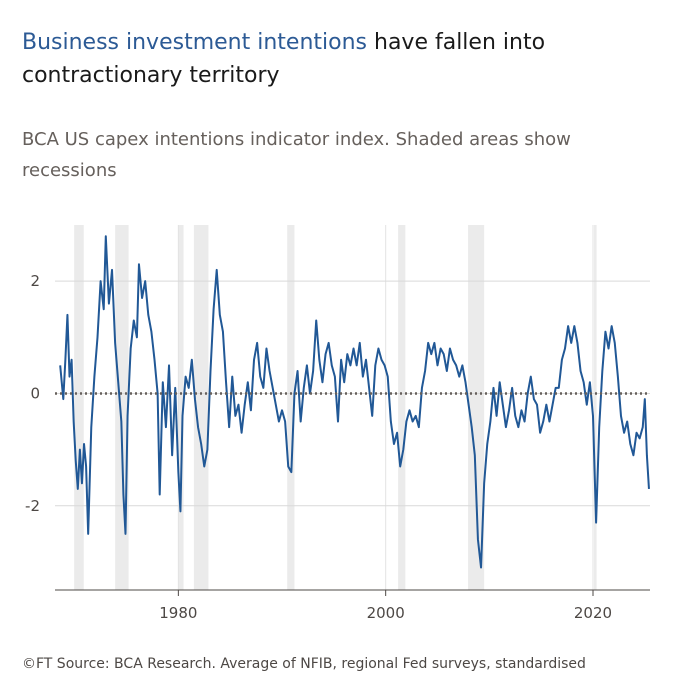 The height and width of the screenshot is (700, 700). What do you see at coordinates (386, 613) in the screenshot?
I see `x-tick-label: 2000` at bounding box center [386, 613].